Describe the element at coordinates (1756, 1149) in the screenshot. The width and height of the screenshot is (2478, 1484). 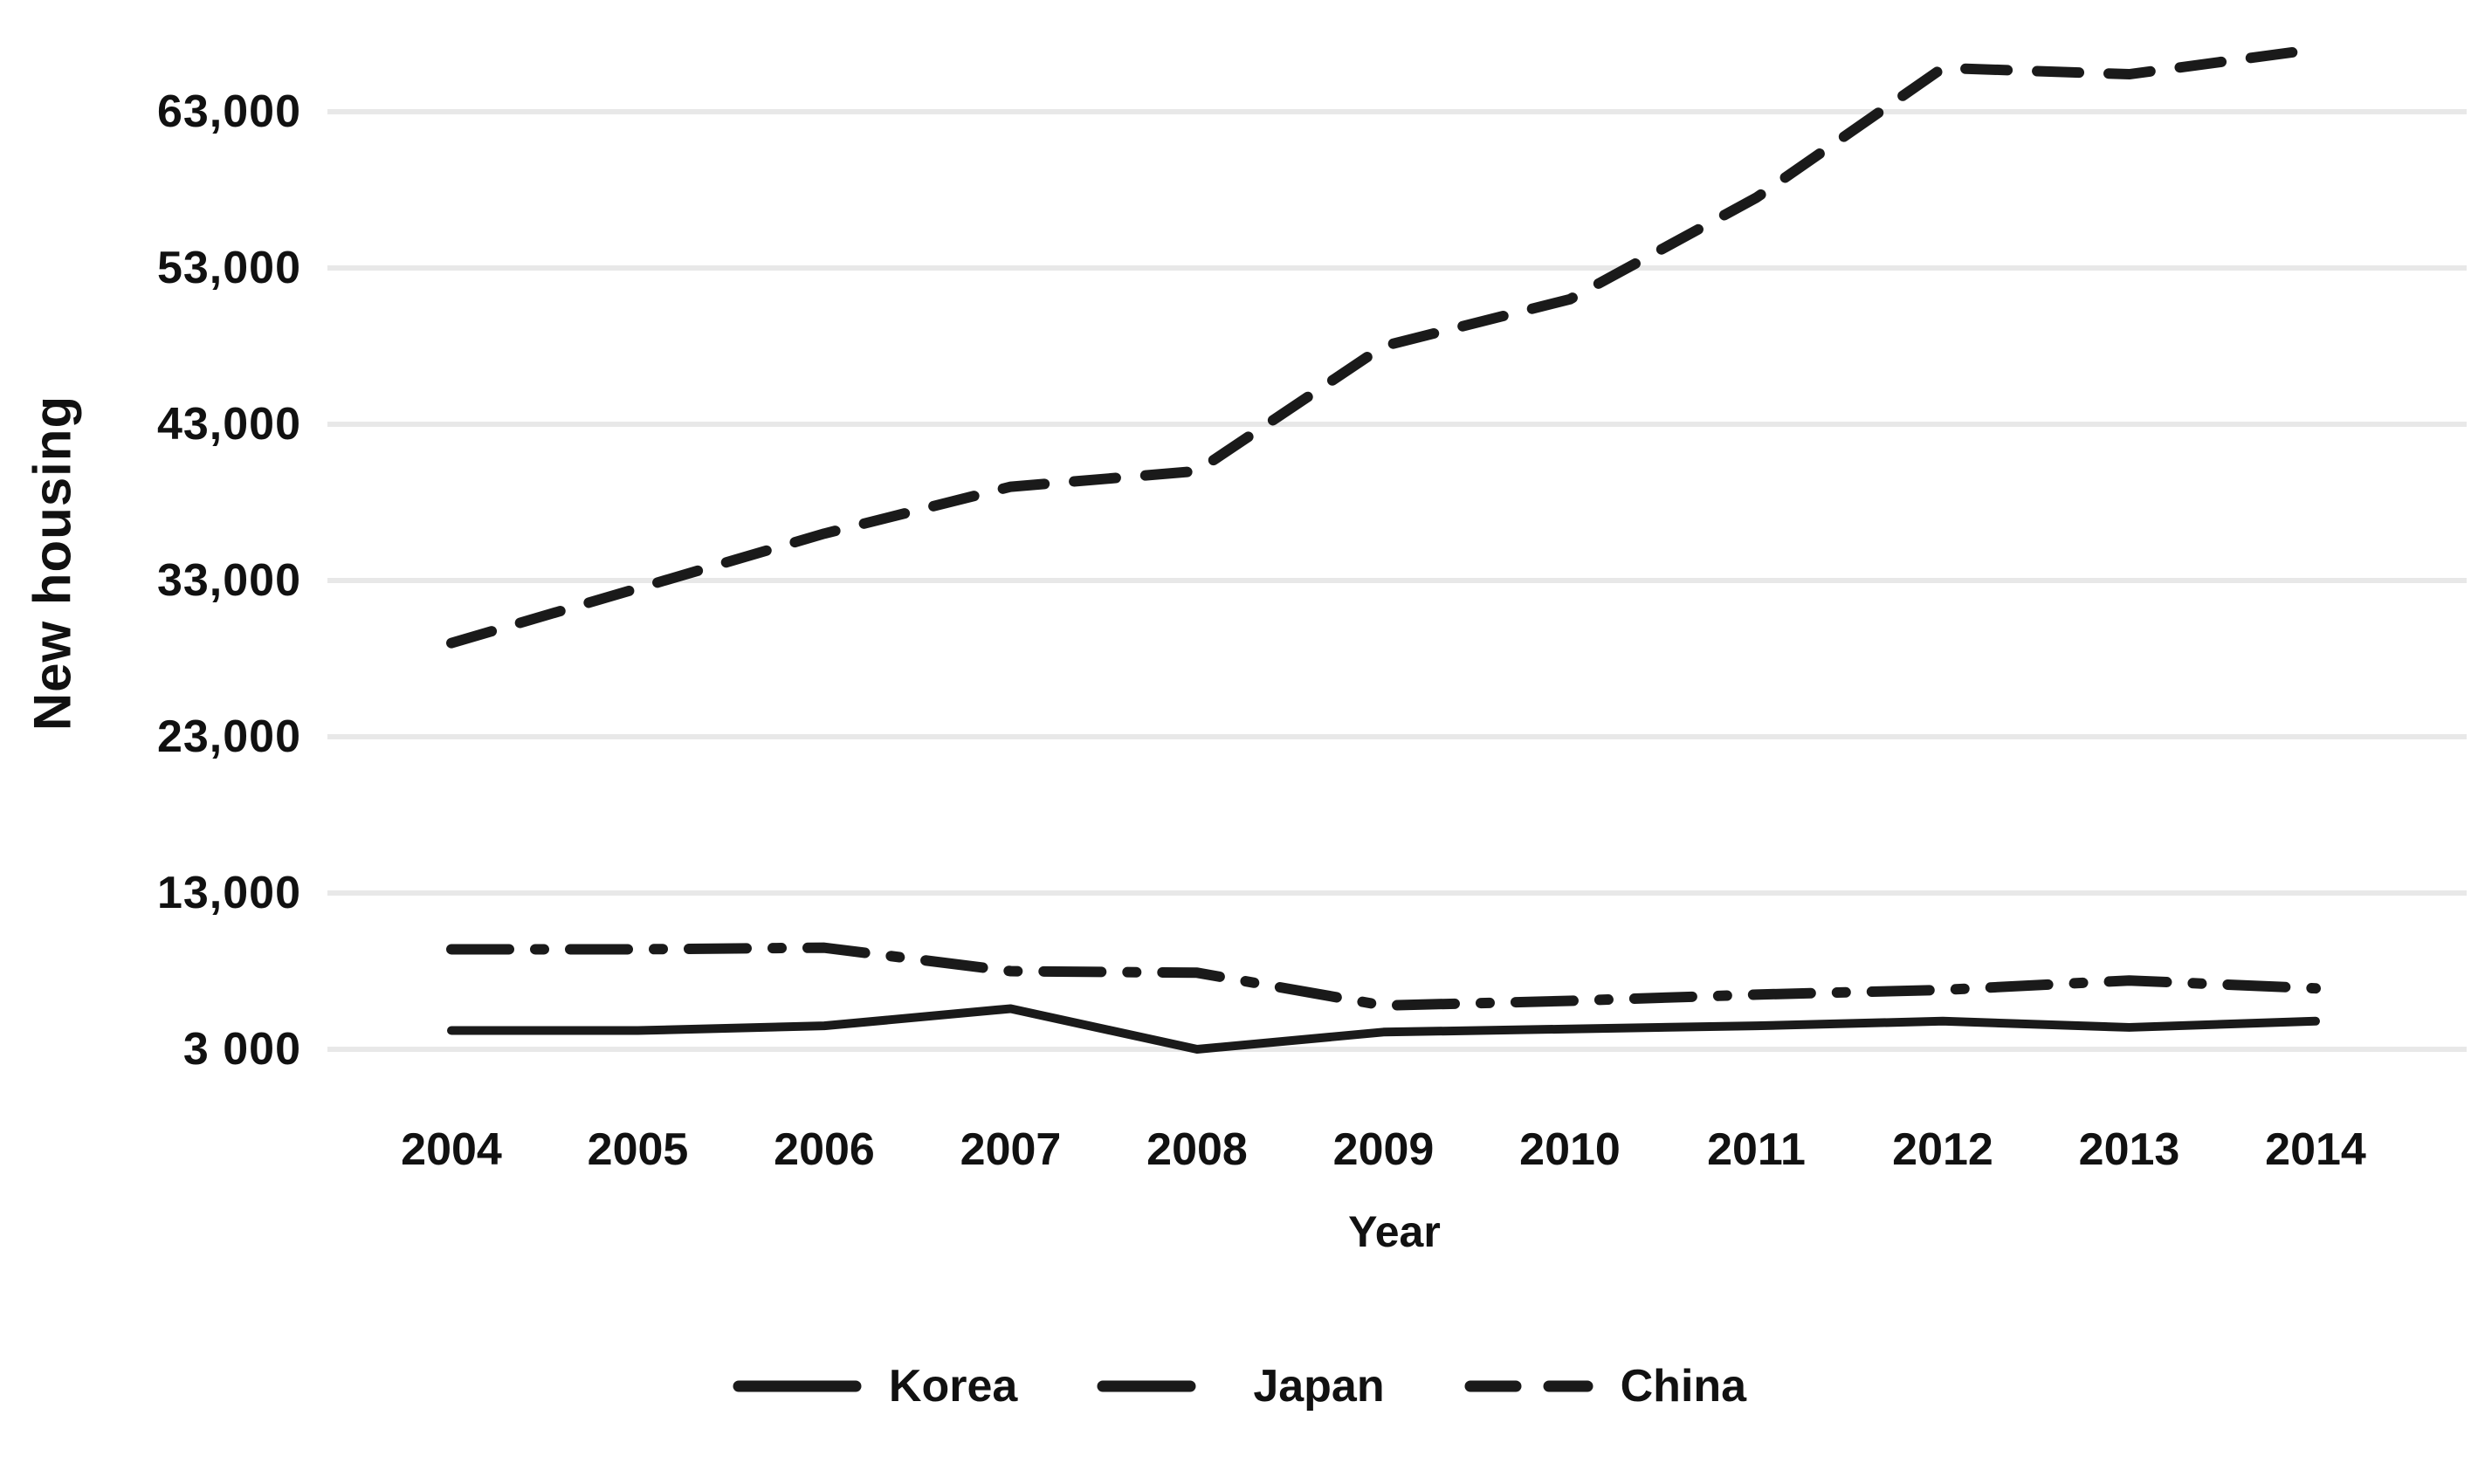
I see `x-tick-label: 2011` at that location.